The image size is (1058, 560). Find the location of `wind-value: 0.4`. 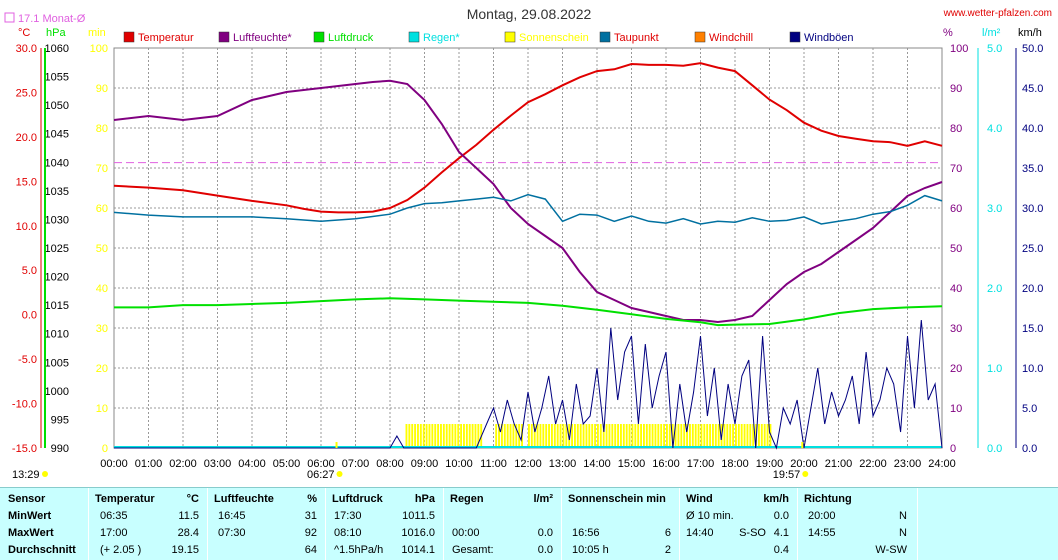

wind-value: 0.4 is located at coordinates (781, 550).